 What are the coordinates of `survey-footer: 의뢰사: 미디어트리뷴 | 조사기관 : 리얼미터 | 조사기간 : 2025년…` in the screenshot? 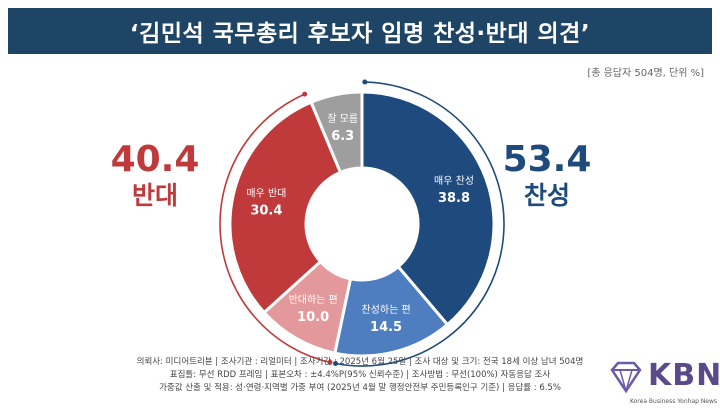 It's located at (360, 375).